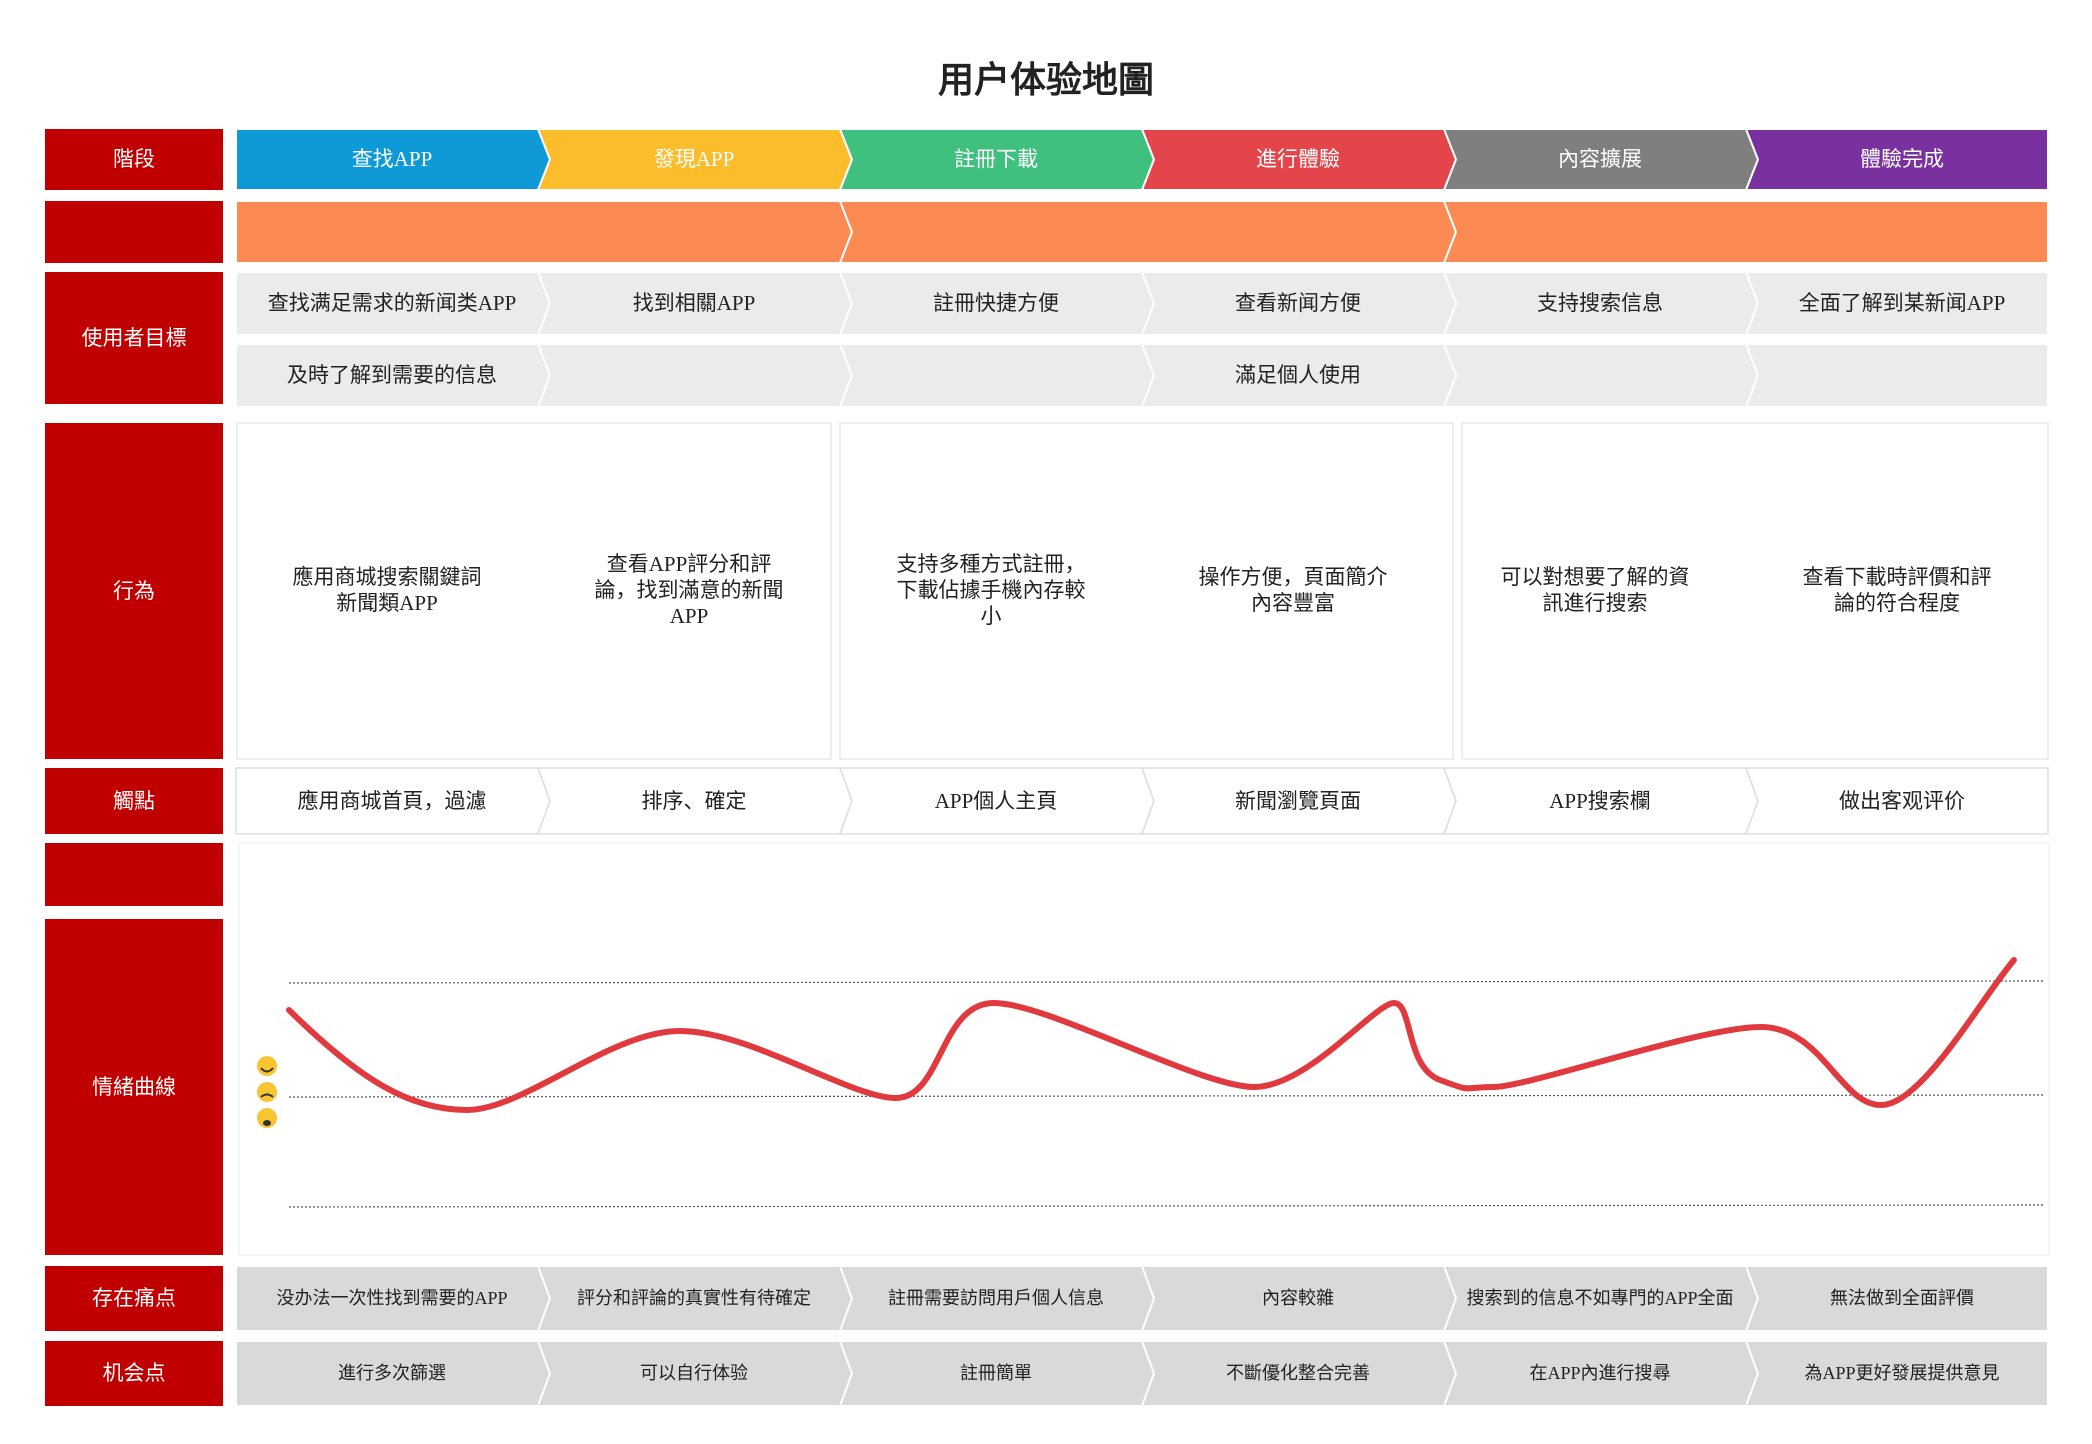 Image resolution: width=2092 pixels, height=1444 pixels. I want to click on touchpoint: 應用商城首頁，過濾, so click(392, 800).